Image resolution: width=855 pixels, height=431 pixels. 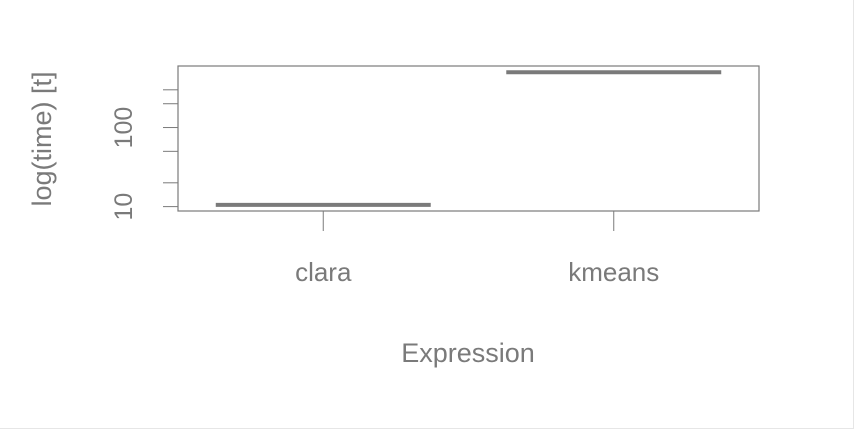 I want to click on x-axis: clara kmeans, so click(x=477, y=249).